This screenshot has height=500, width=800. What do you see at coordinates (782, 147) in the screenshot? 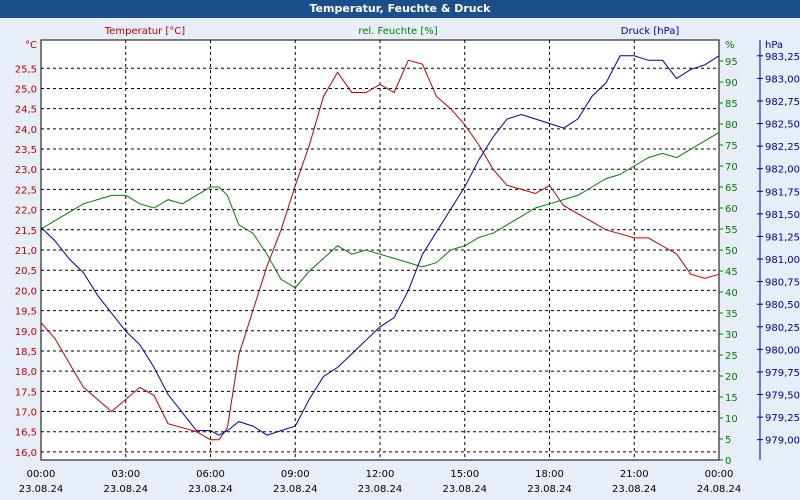
I see `pressure-tick-label: 982,25` at bounding box center [782, 147].